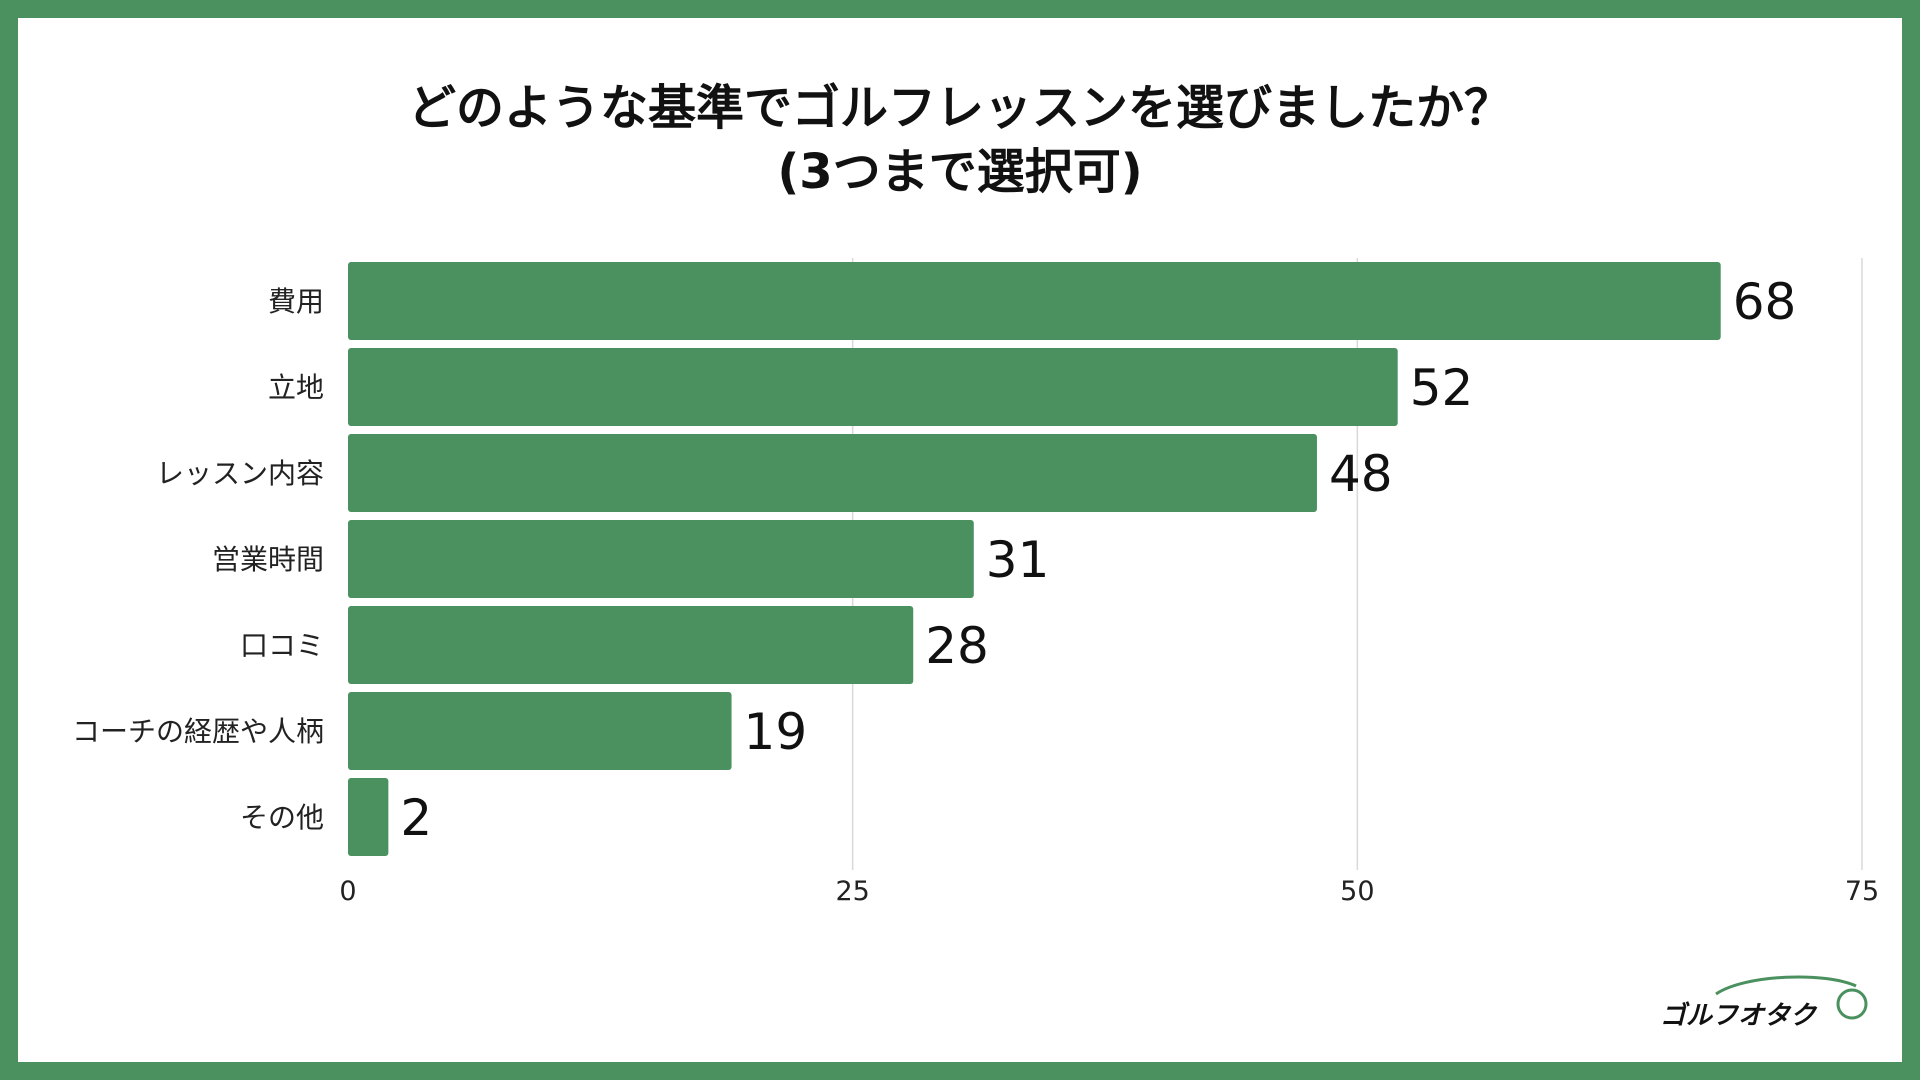 This screenshot has height=1080, width=1920. What do you see at coordinates (1739, 1016) in the screenshot?
I see `logo-text: ゴルフオタク` at bounding box center [1739, 1016].